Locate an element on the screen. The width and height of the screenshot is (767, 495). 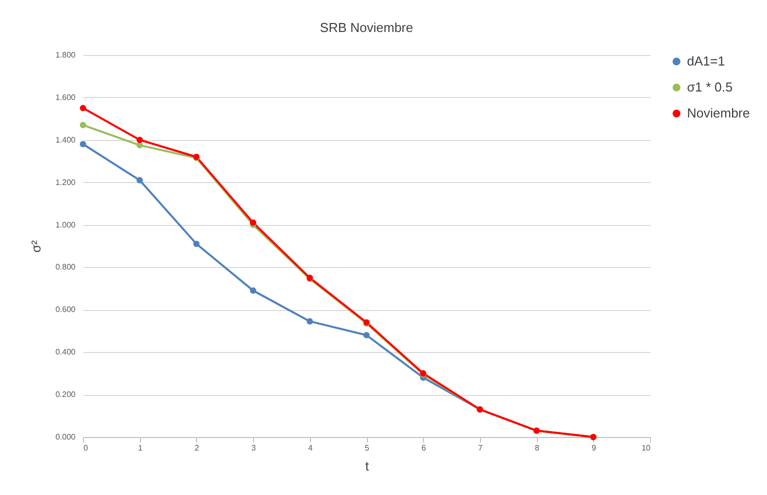
y-tick-label: 0.000 is located at coordinates (65, 437).